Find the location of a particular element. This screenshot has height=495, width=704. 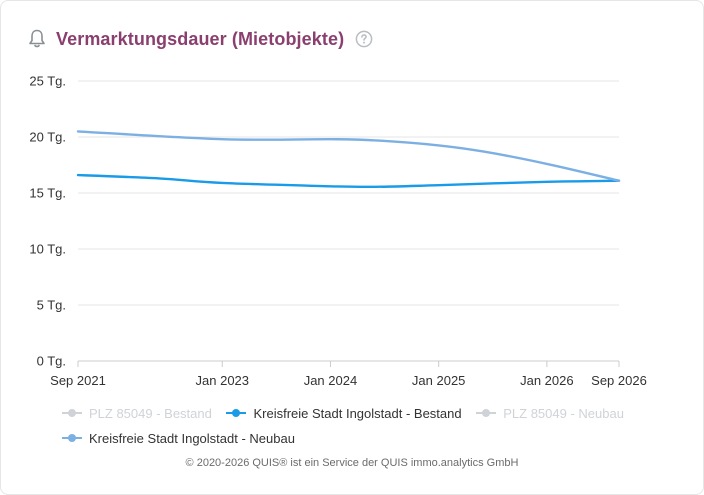

help-icon is located at coordinates (364, 39).